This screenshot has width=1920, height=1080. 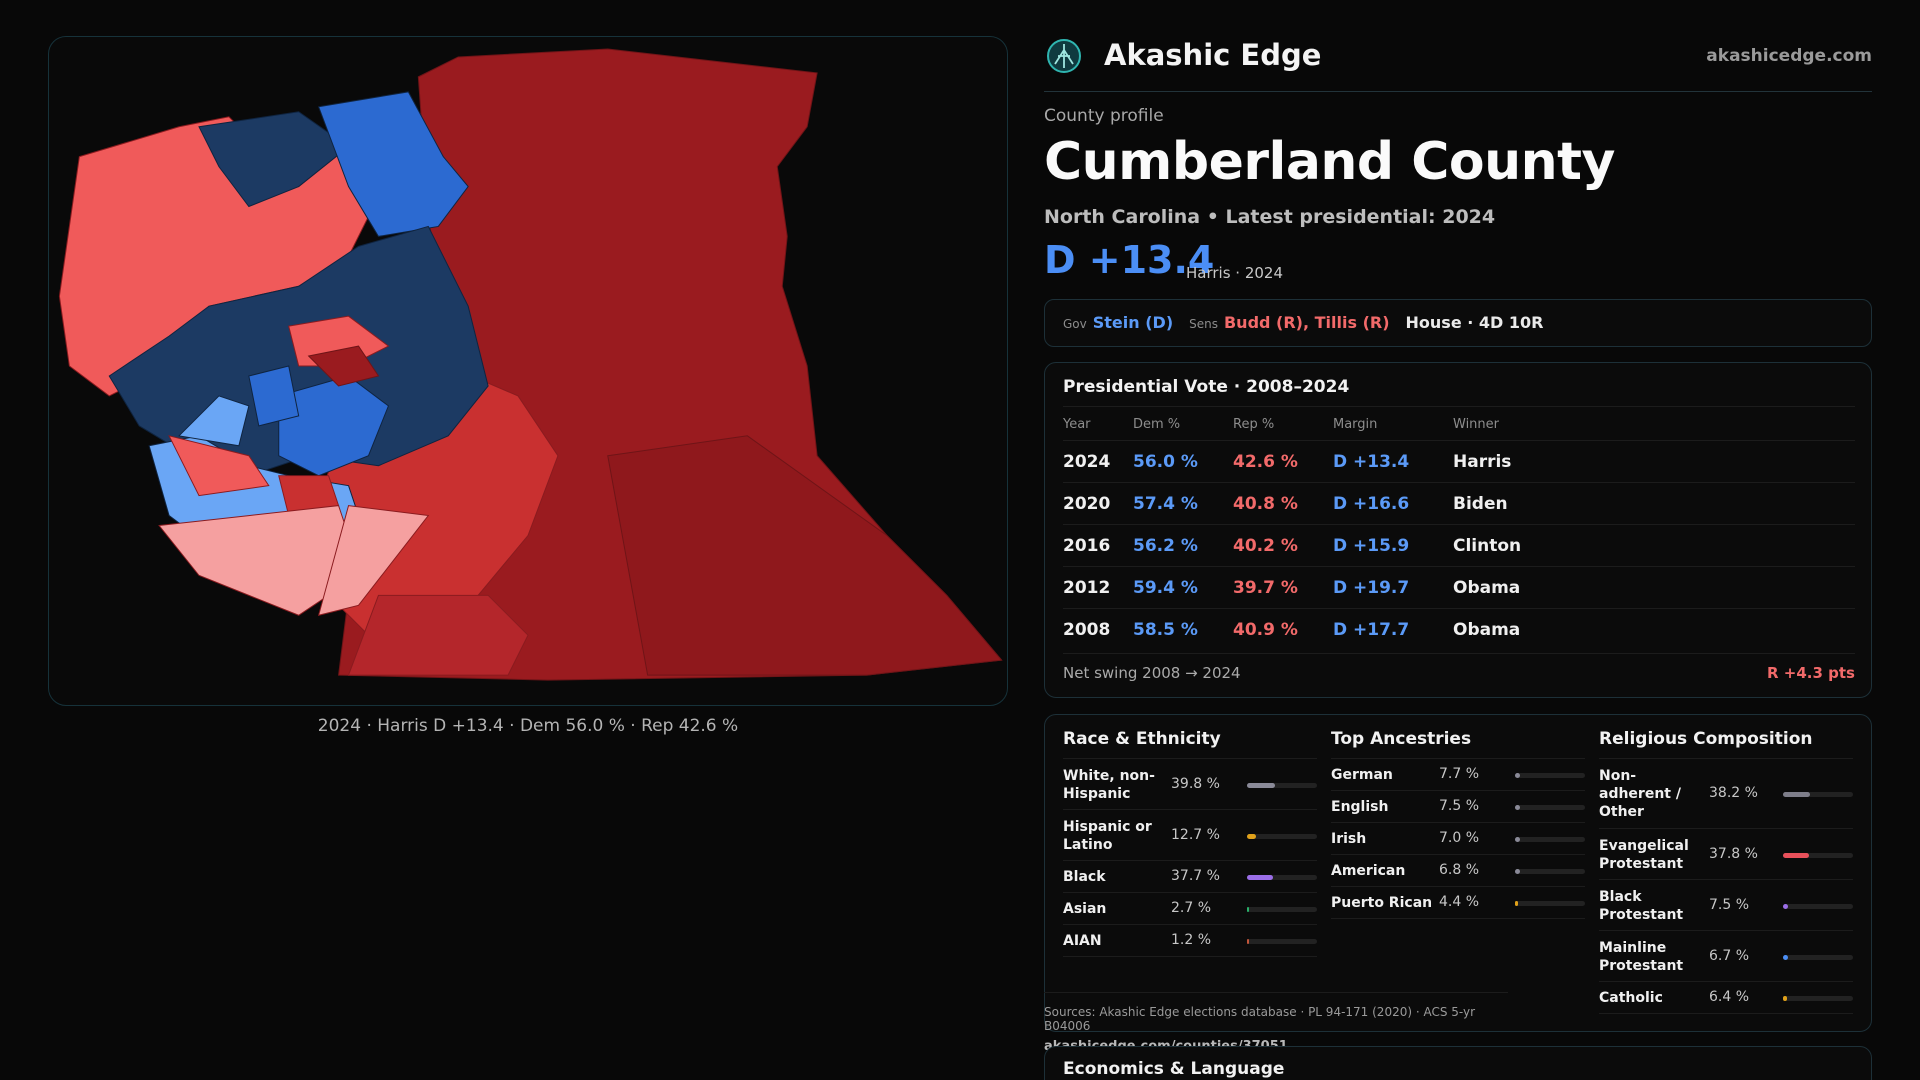 I want to click on compass-logo-icon, so click(x=1064, y=56).